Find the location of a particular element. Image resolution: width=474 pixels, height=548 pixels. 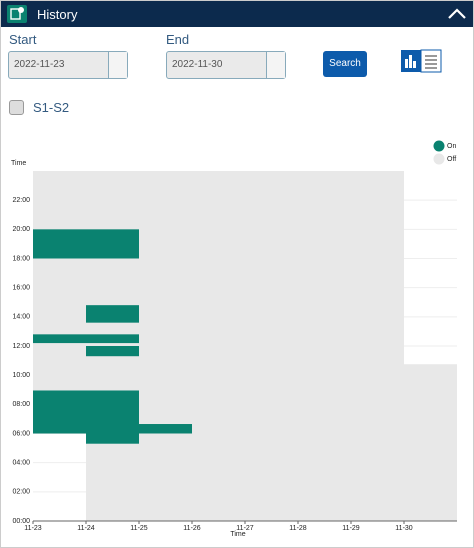

x-axis-label: Time is located at coordinates (237, 534).